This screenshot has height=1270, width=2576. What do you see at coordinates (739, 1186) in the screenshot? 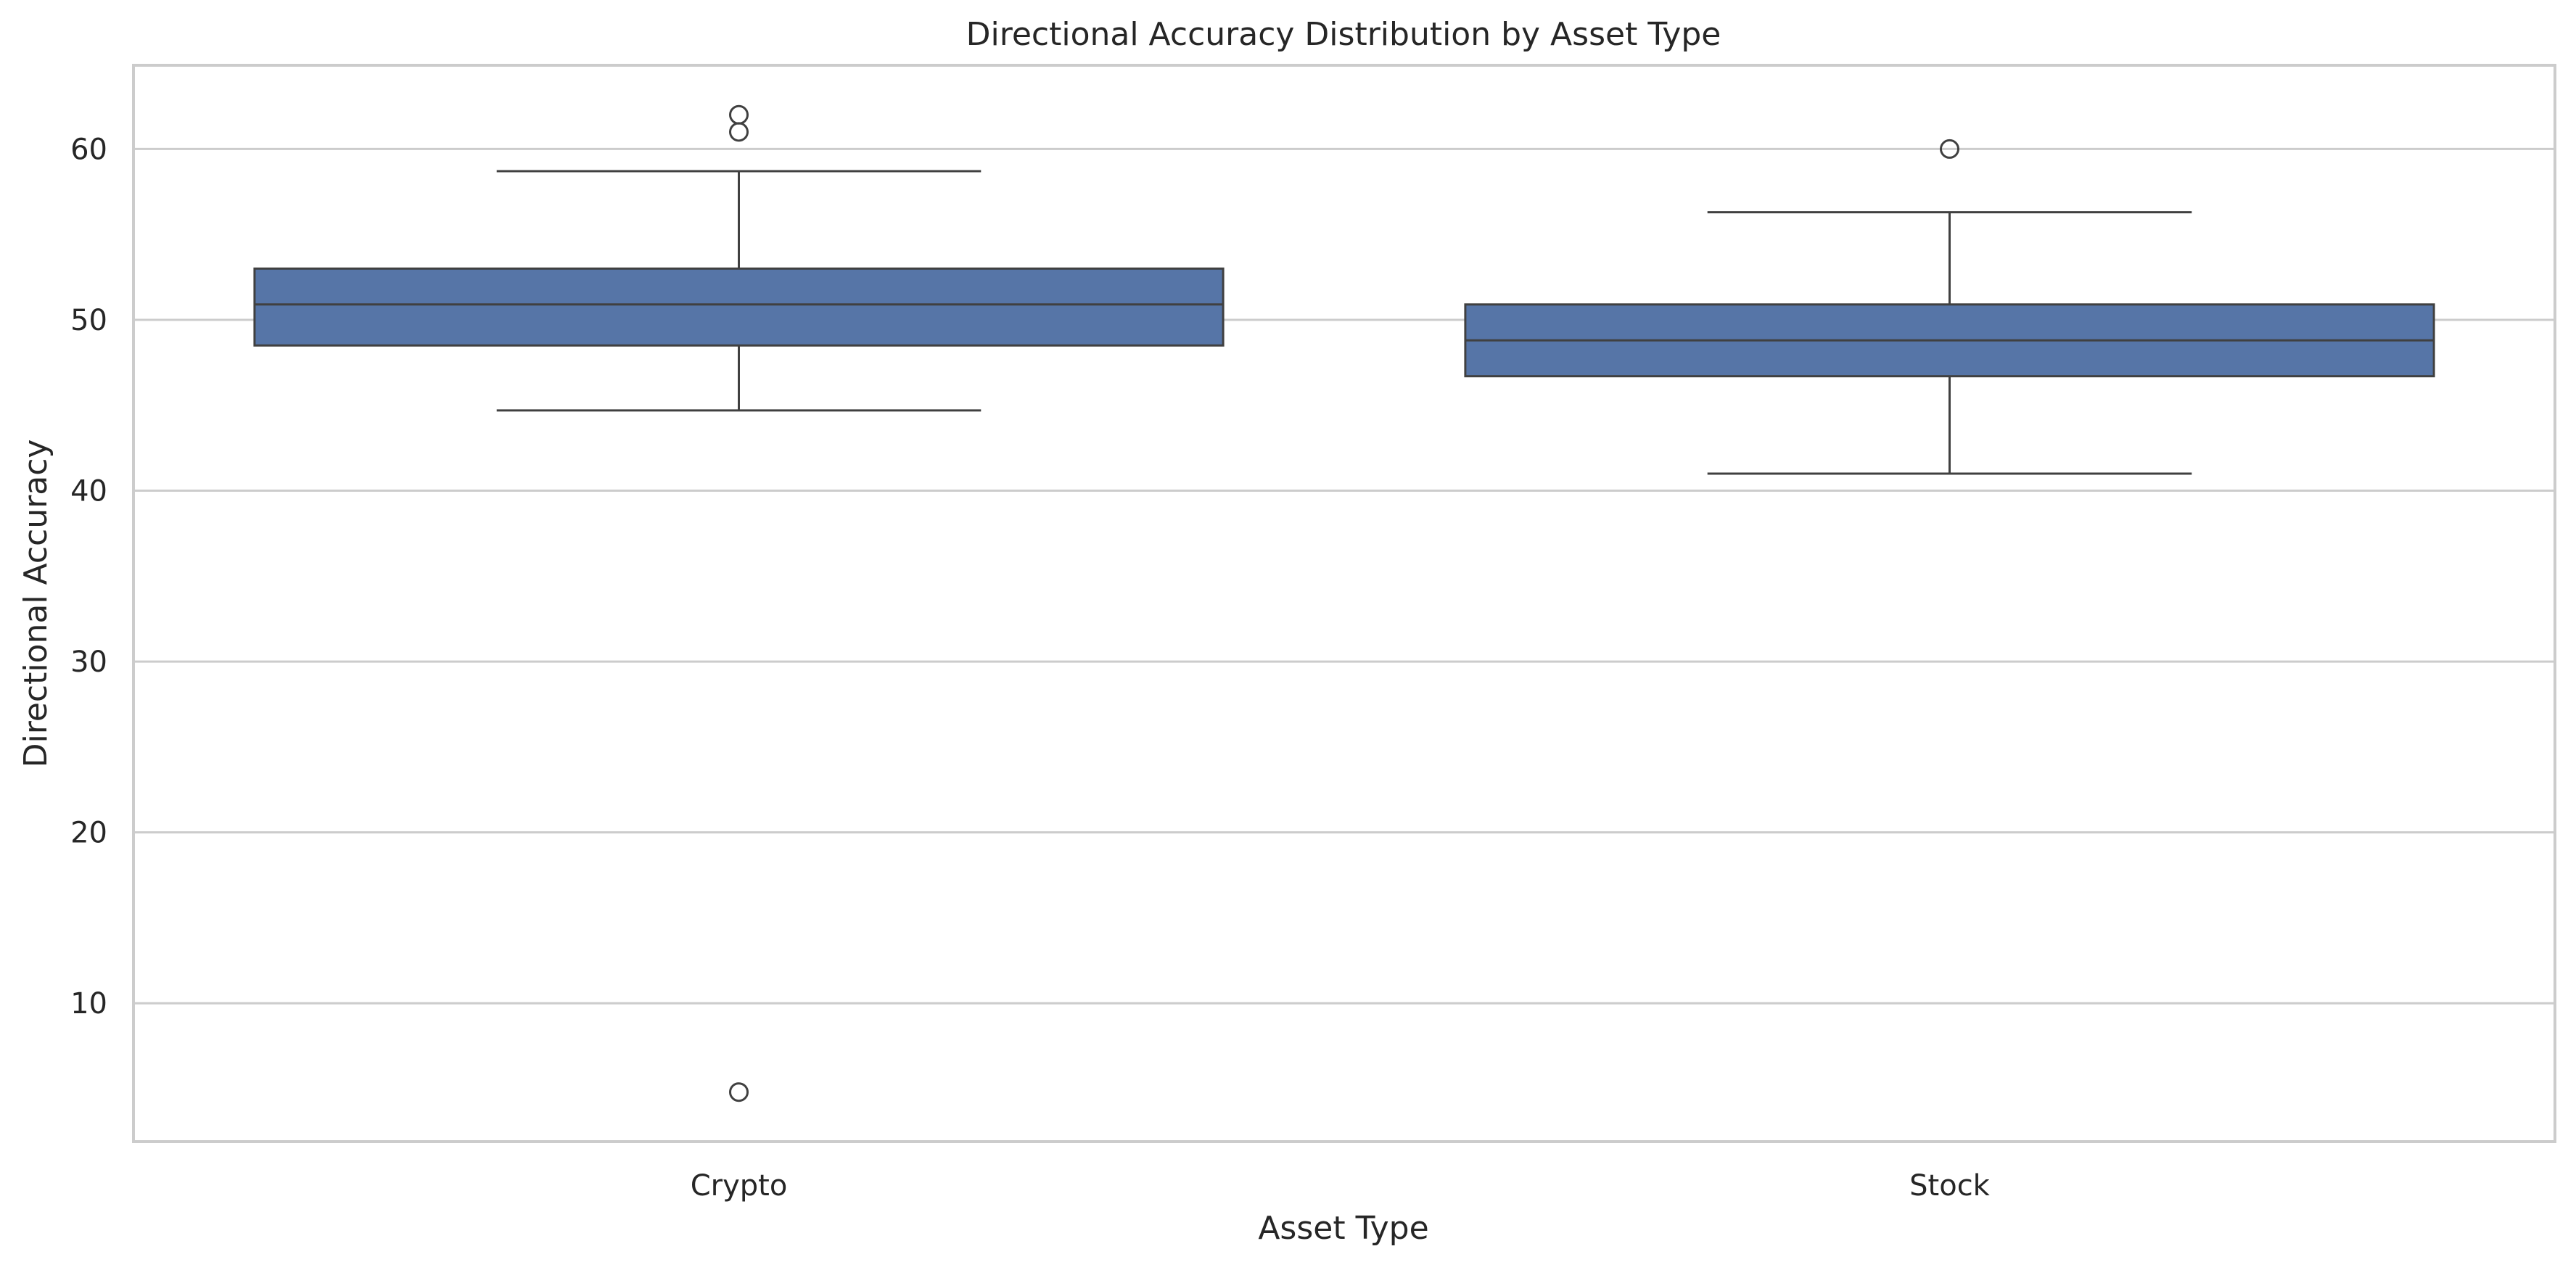
I see `x-tick-label: Crypto` at bounding box center [739, 1186].